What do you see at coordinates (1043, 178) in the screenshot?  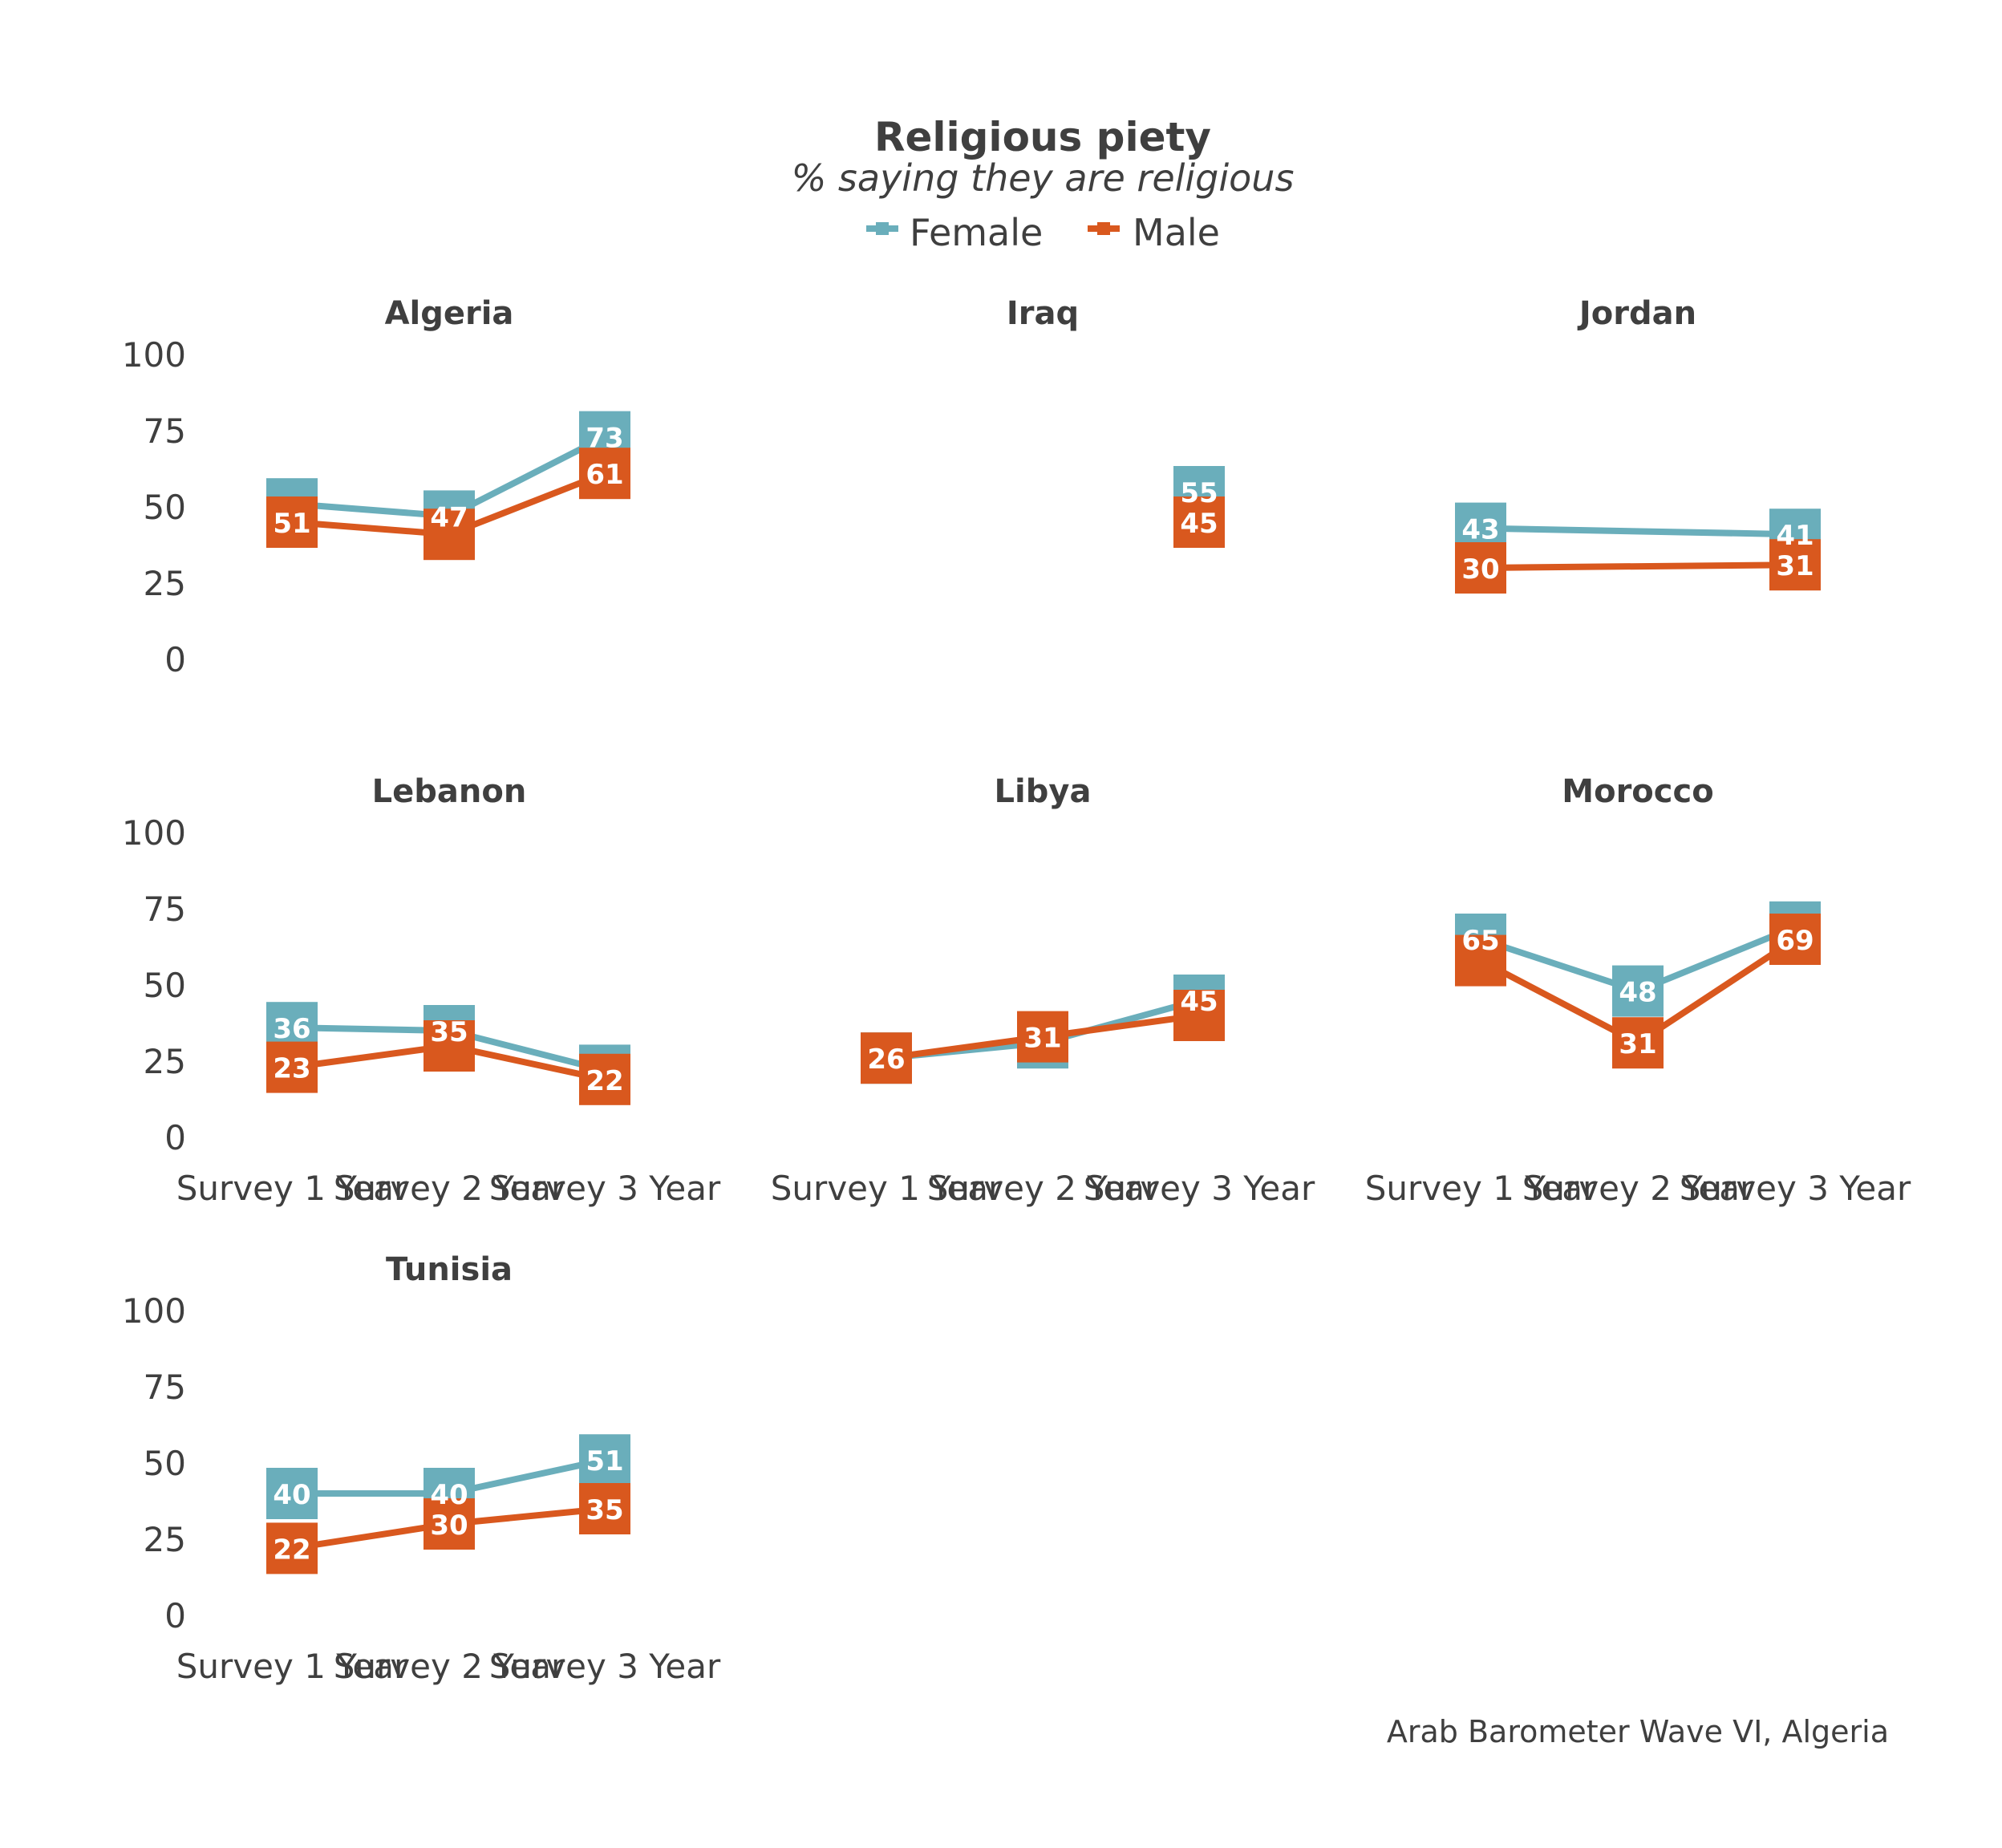 I see `chart-subtitle: % saying they are religious` at bounding box center [1043, 178].